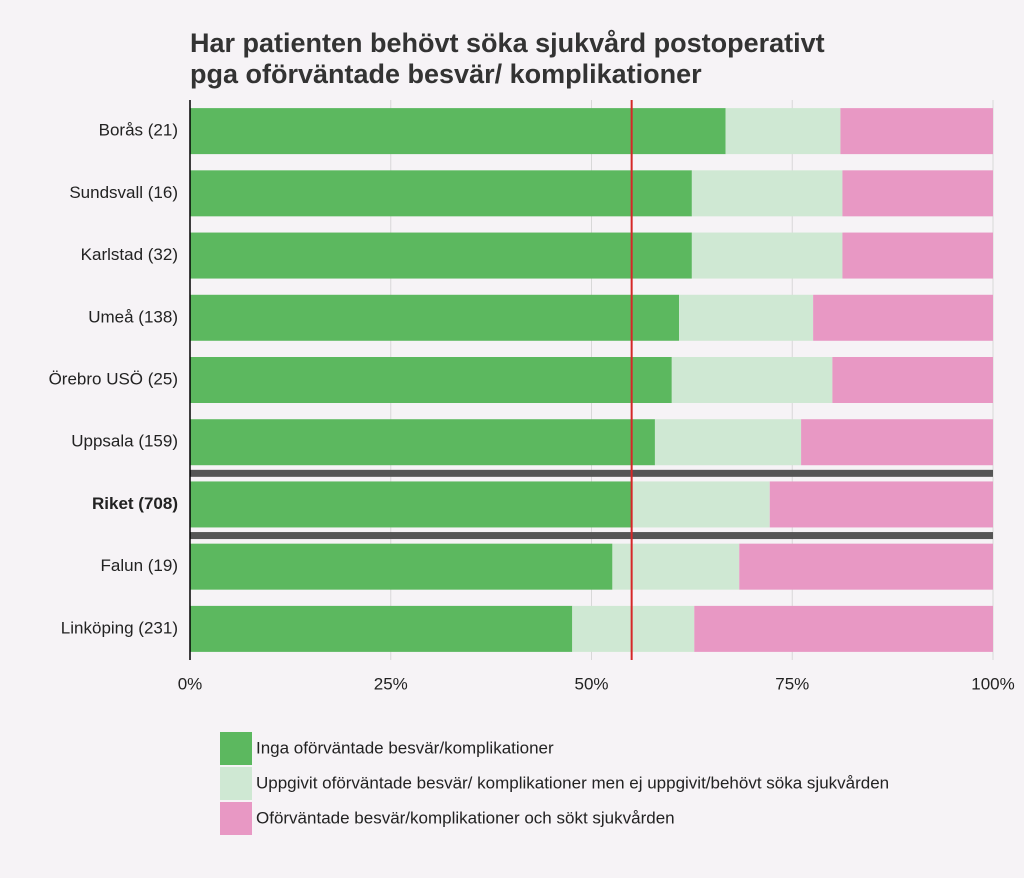 The height and width of the screenshot is (878, 1024). Describe the element at coordinates (591, 683) in the screenshot. I see `x-tick-label: 50%` at that location.